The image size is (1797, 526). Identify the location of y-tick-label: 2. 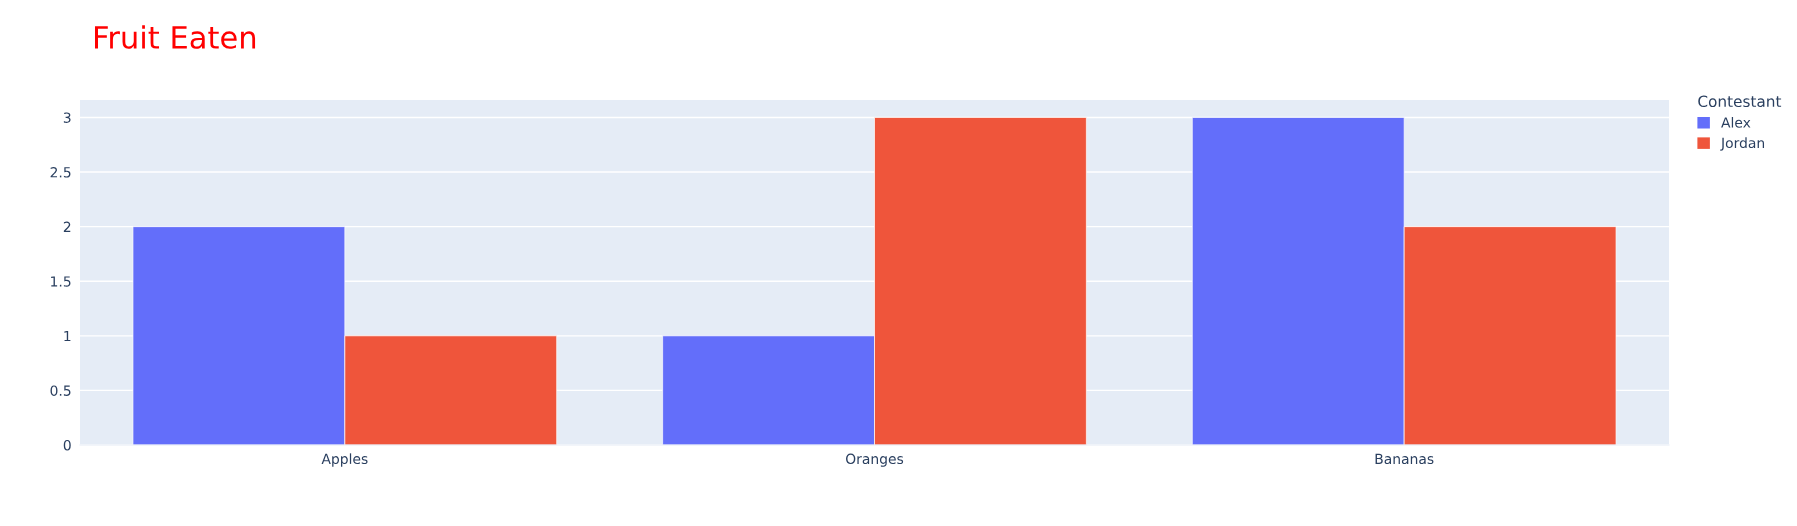
(67, 226).